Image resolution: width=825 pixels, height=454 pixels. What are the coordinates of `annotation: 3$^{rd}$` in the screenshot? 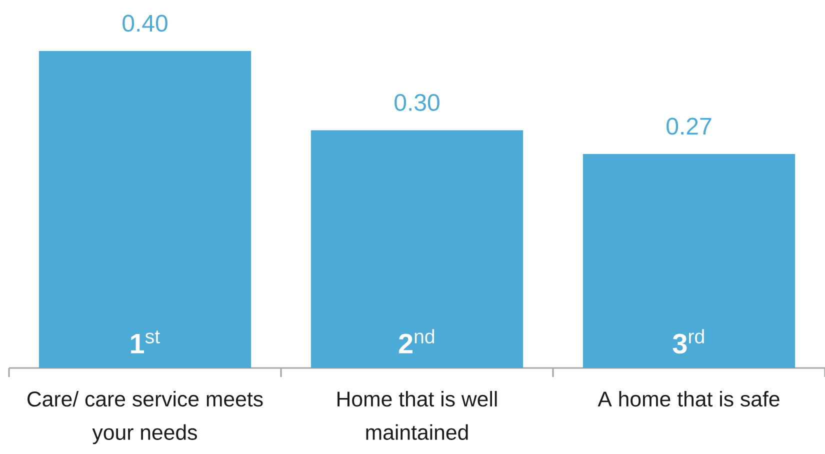 It's located at (688, 341).